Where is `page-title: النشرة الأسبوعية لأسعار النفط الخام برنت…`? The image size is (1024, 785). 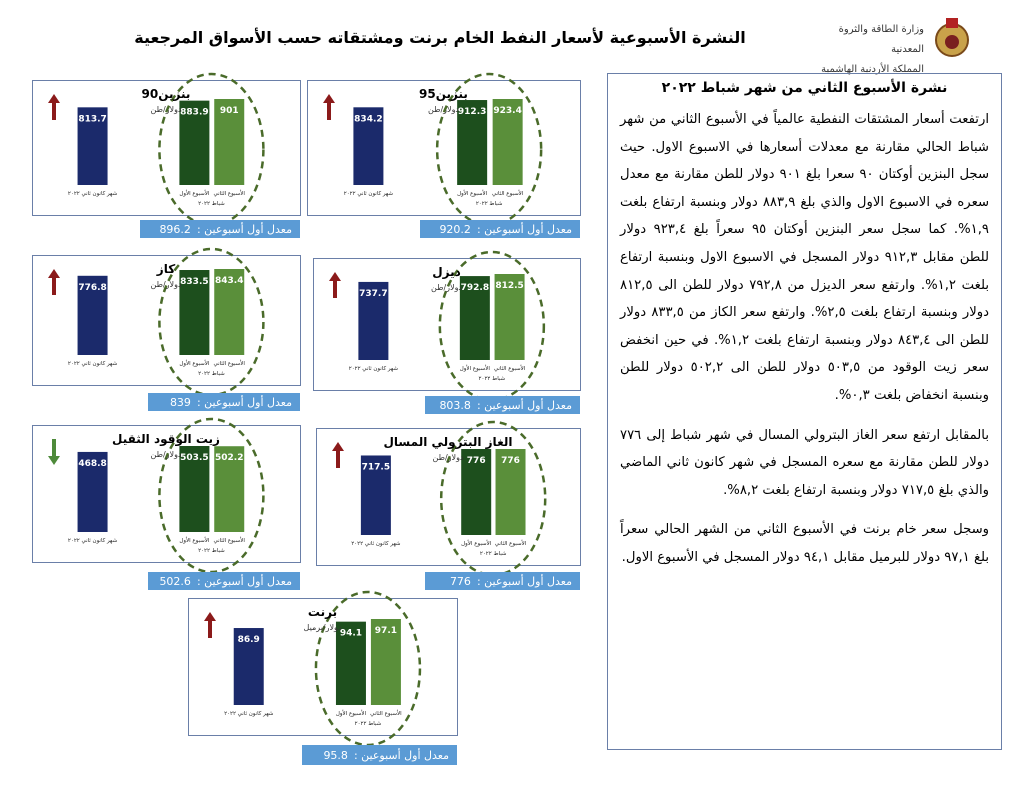
page-title: النشرة الأسبوعية لأسعار النفط الخام برنت… is located at coordinates (440, 37).